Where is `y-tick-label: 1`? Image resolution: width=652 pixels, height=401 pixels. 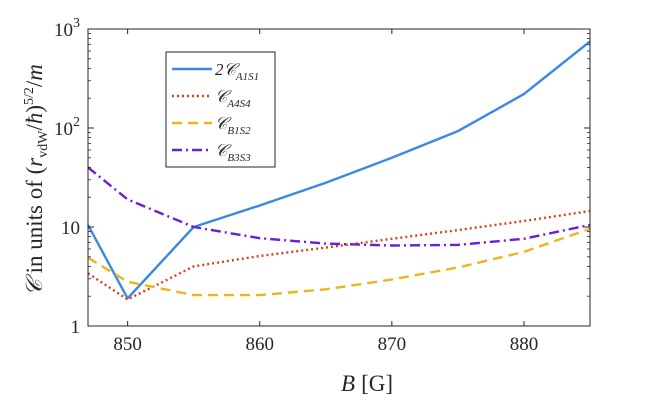
y-tick-label: 1 is located at coordinates (76, 327).